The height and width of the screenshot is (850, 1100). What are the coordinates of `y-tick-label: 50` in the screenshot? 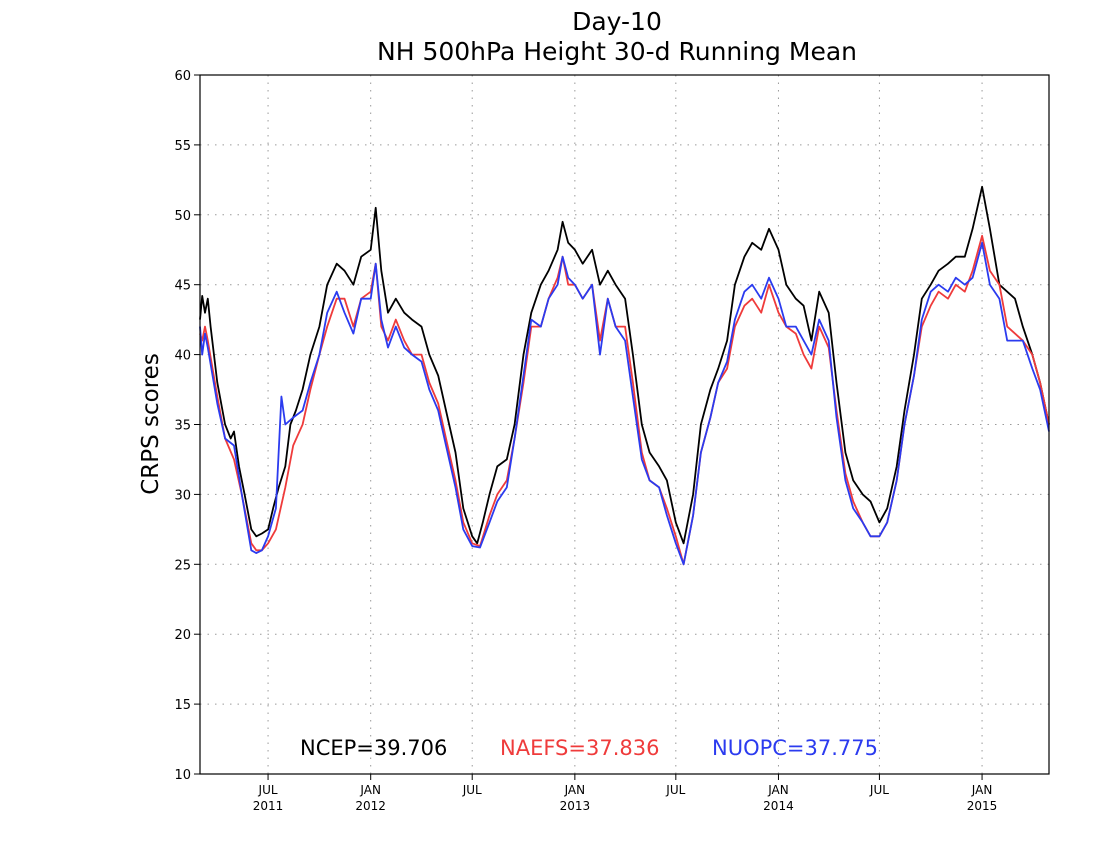 It's located at (182, 216).